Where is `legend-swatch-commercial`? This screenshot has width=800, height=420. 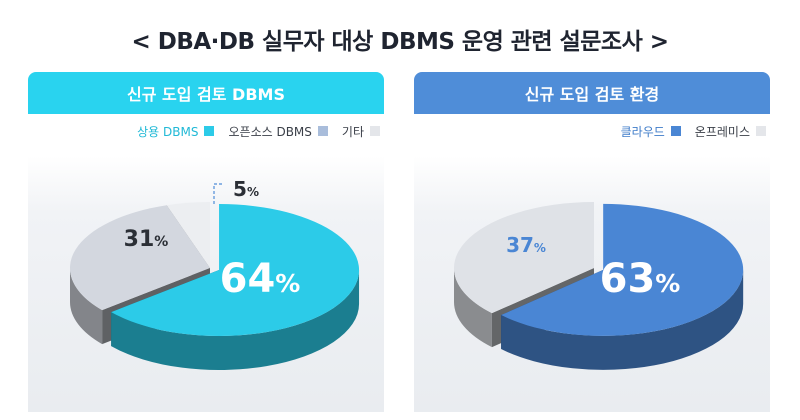 legend-swatch-commercial is located at coordinates (209, 131).